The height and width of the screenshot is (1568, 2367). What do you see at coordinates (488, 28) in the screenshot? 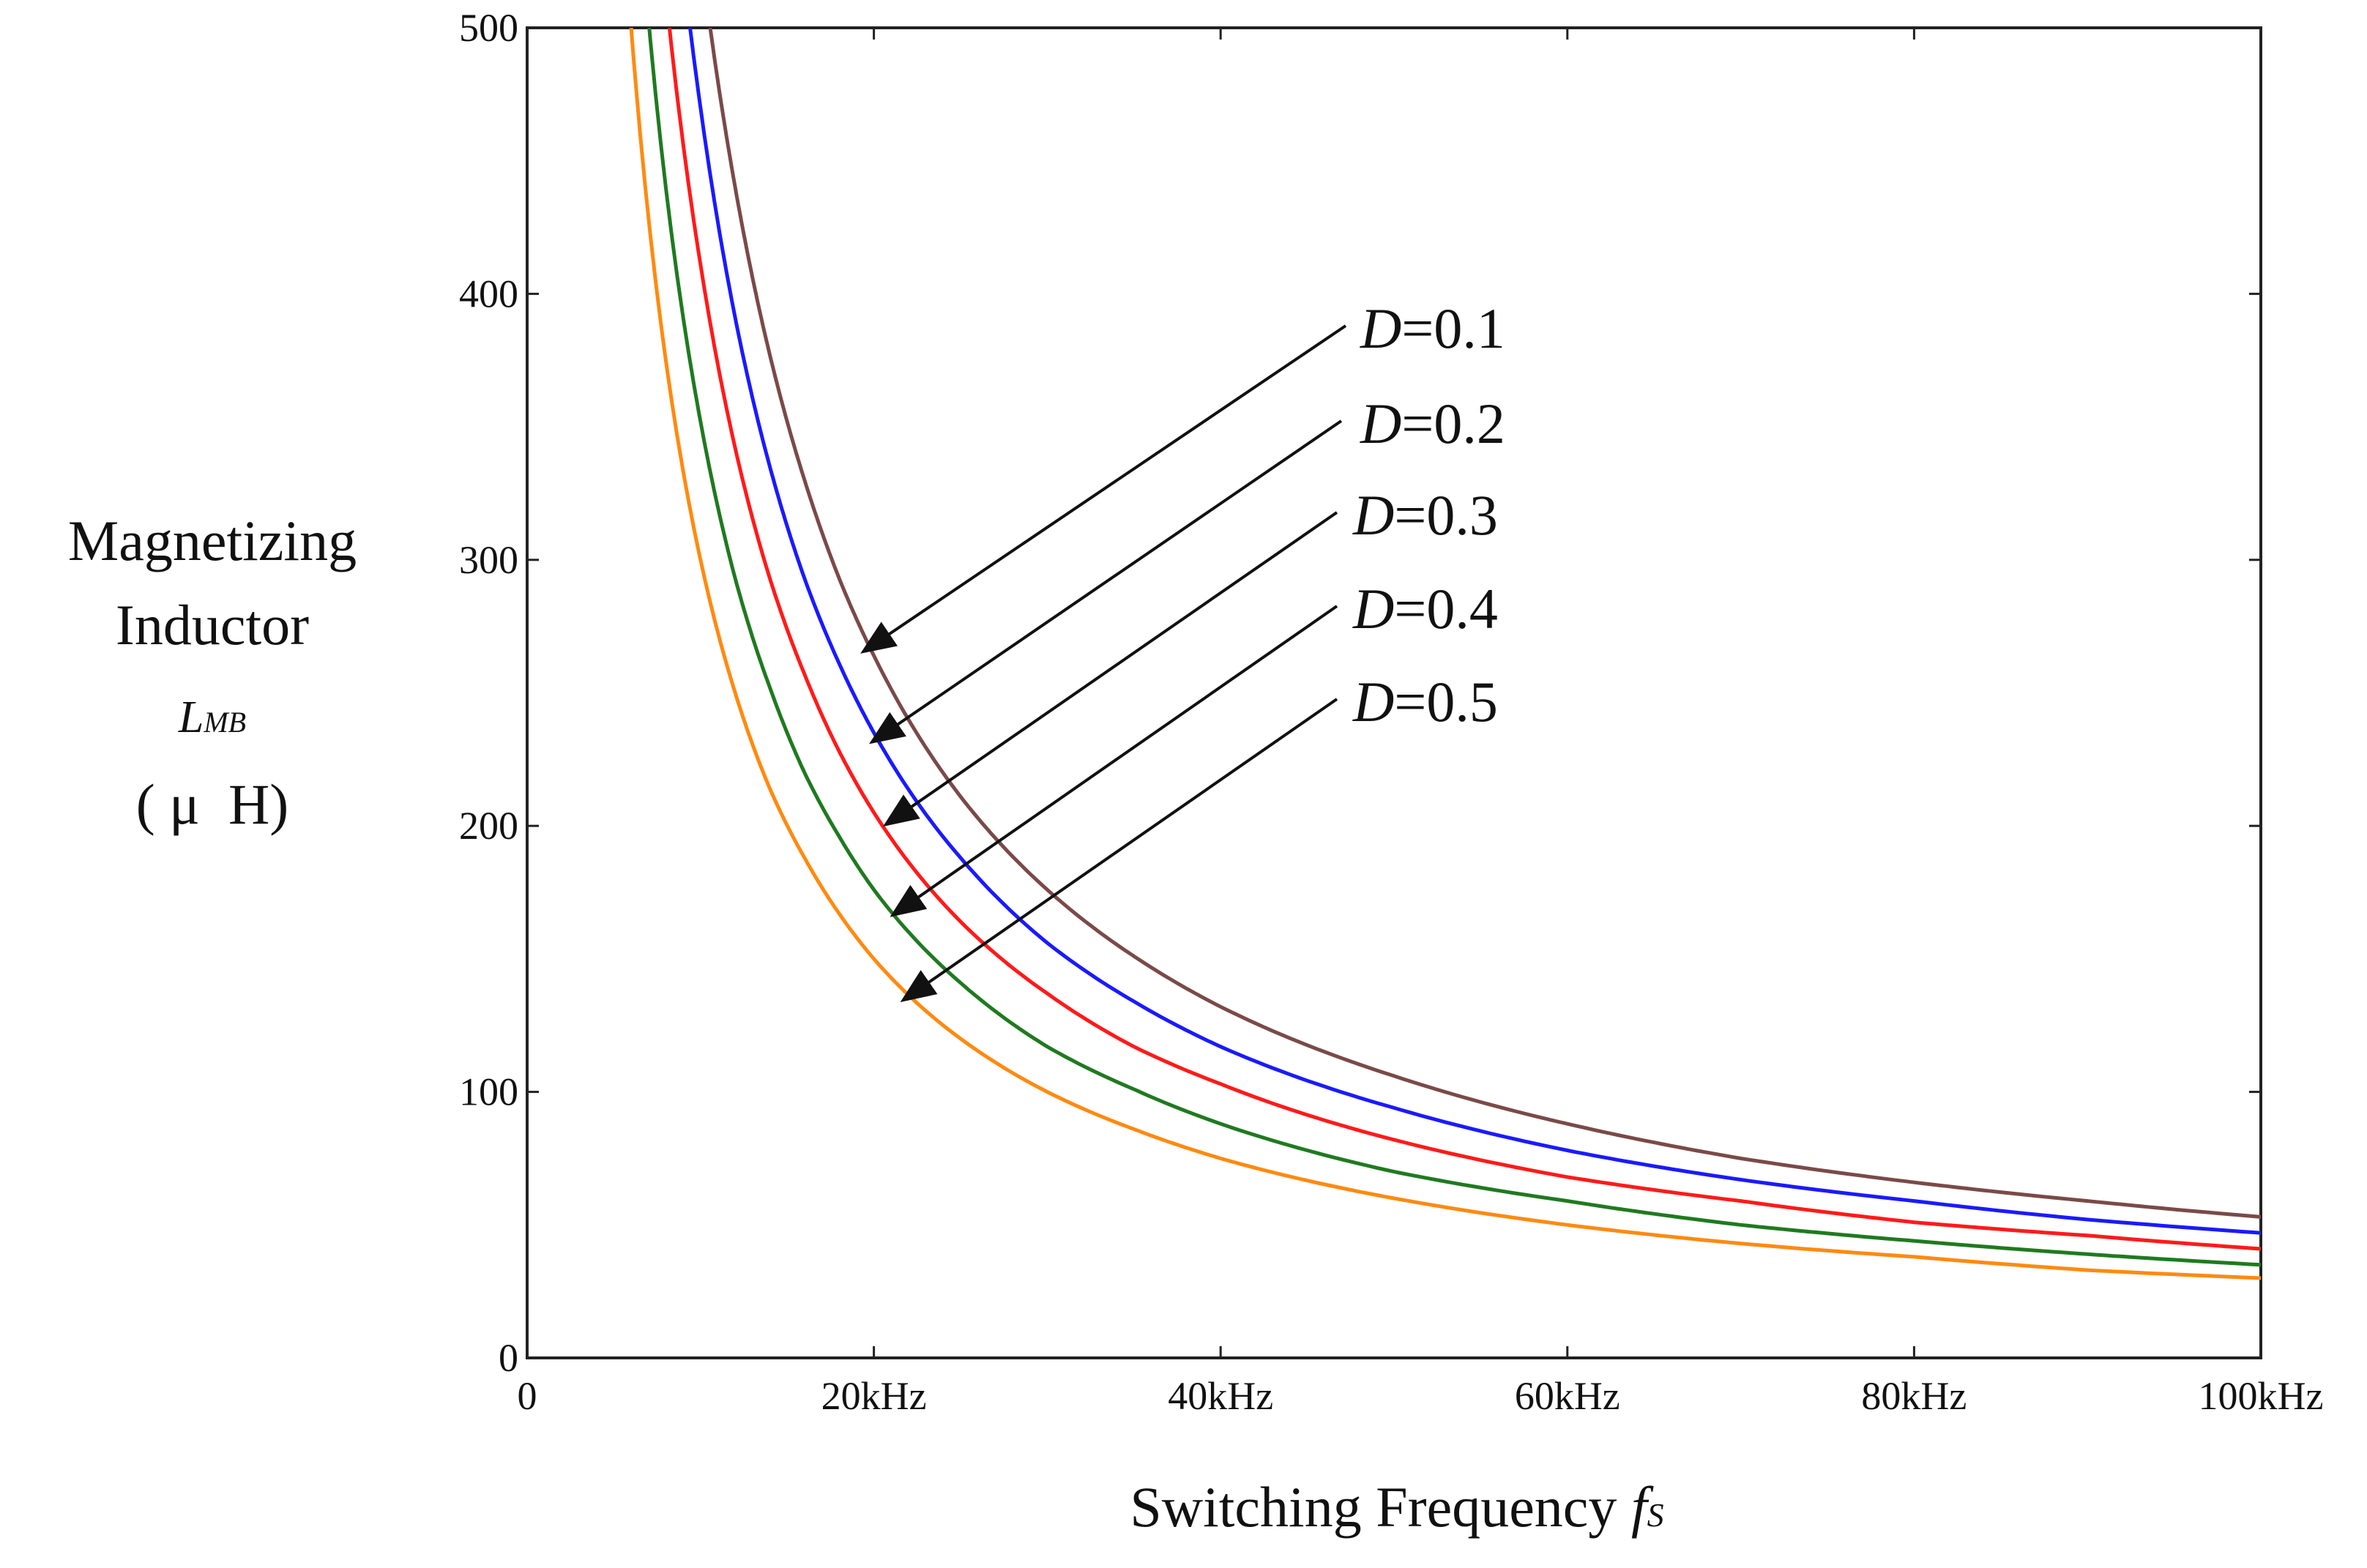
I see `y-tick-label: 500` at bounding box center [488, 28].